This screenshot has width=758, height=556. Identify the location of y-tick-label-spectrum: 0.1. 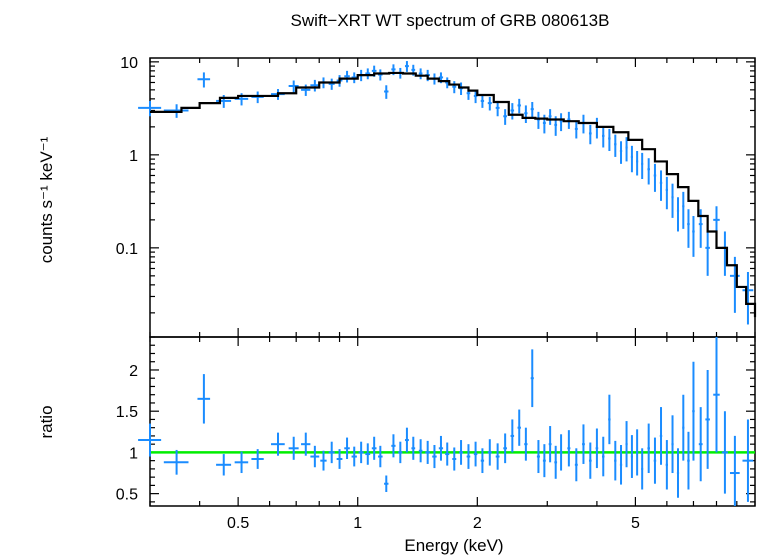
(127, 249).